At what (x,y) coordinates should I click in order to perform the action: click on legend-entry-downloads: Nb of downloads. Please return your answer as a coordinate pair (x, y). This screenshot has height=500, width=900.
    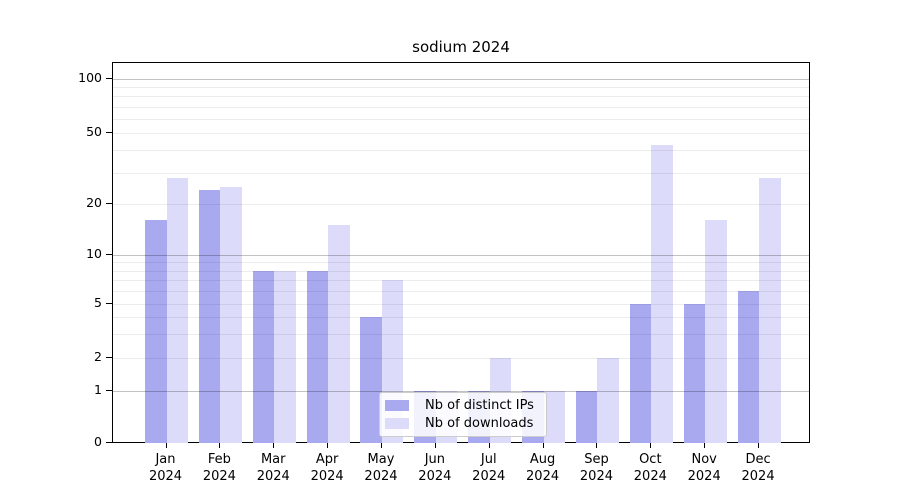
    Looking at the image, I should click on (461, 423).